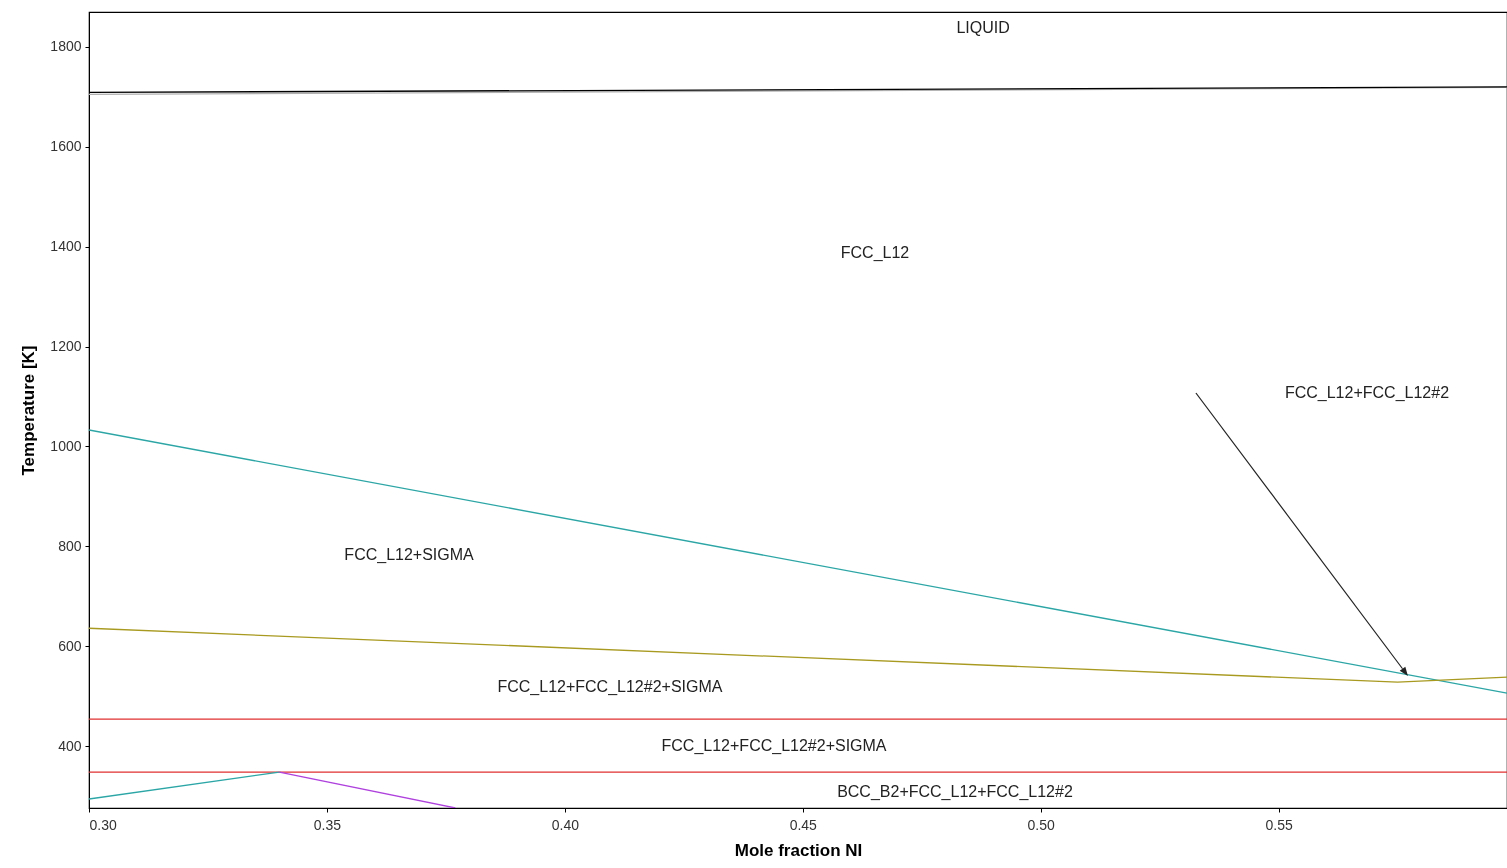 The height and width of the screenshot is (868, 1507). I want to click on annotation: FCC_L12+SIGMA, so click(409, 555).